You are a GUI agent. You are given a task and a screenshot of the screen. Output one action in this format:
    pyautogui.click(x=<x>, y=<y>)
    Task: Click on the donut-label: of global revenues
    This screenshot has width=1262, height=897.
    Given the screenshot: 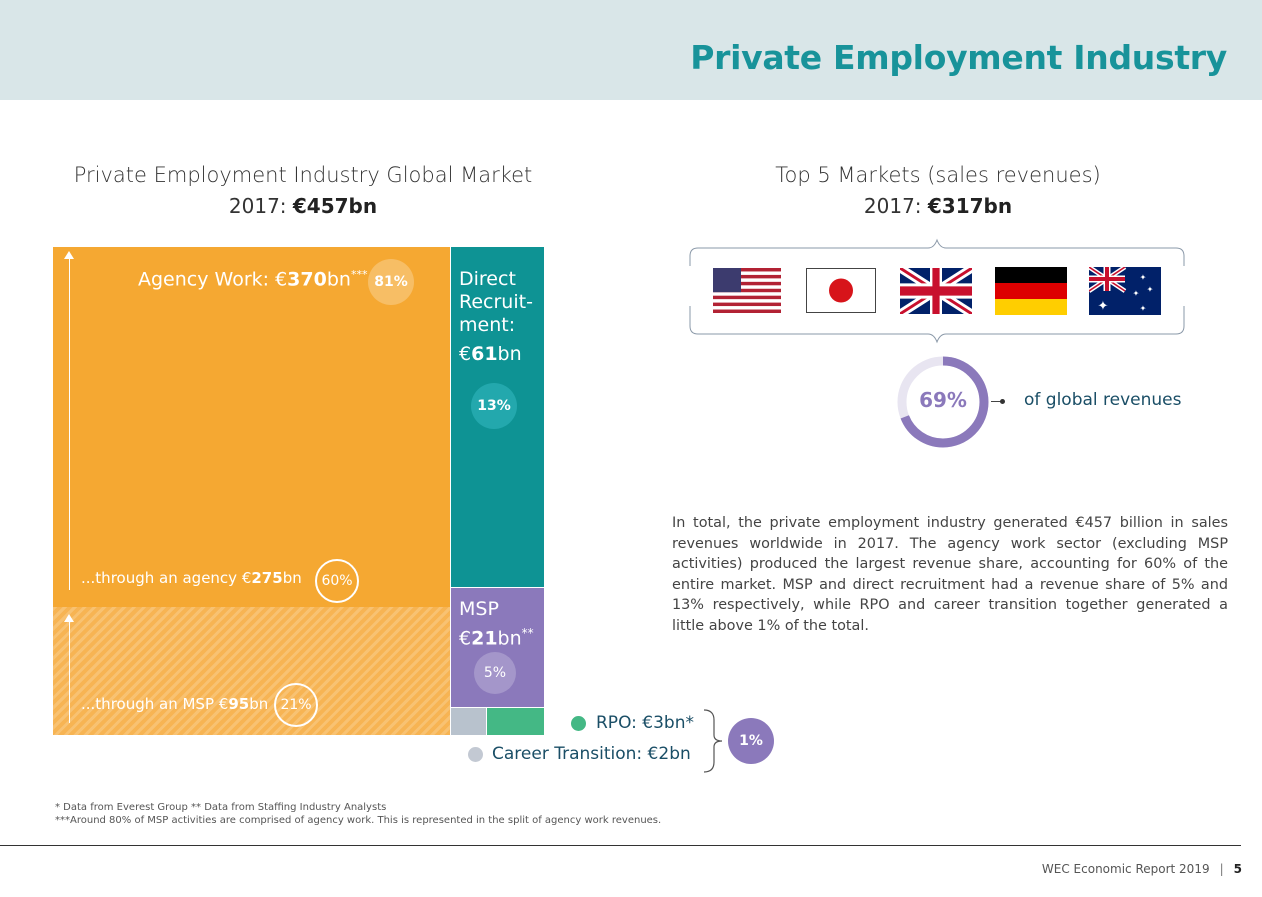 What is the action you would take?
    pyautogui.click(x=1103, y=400)
    